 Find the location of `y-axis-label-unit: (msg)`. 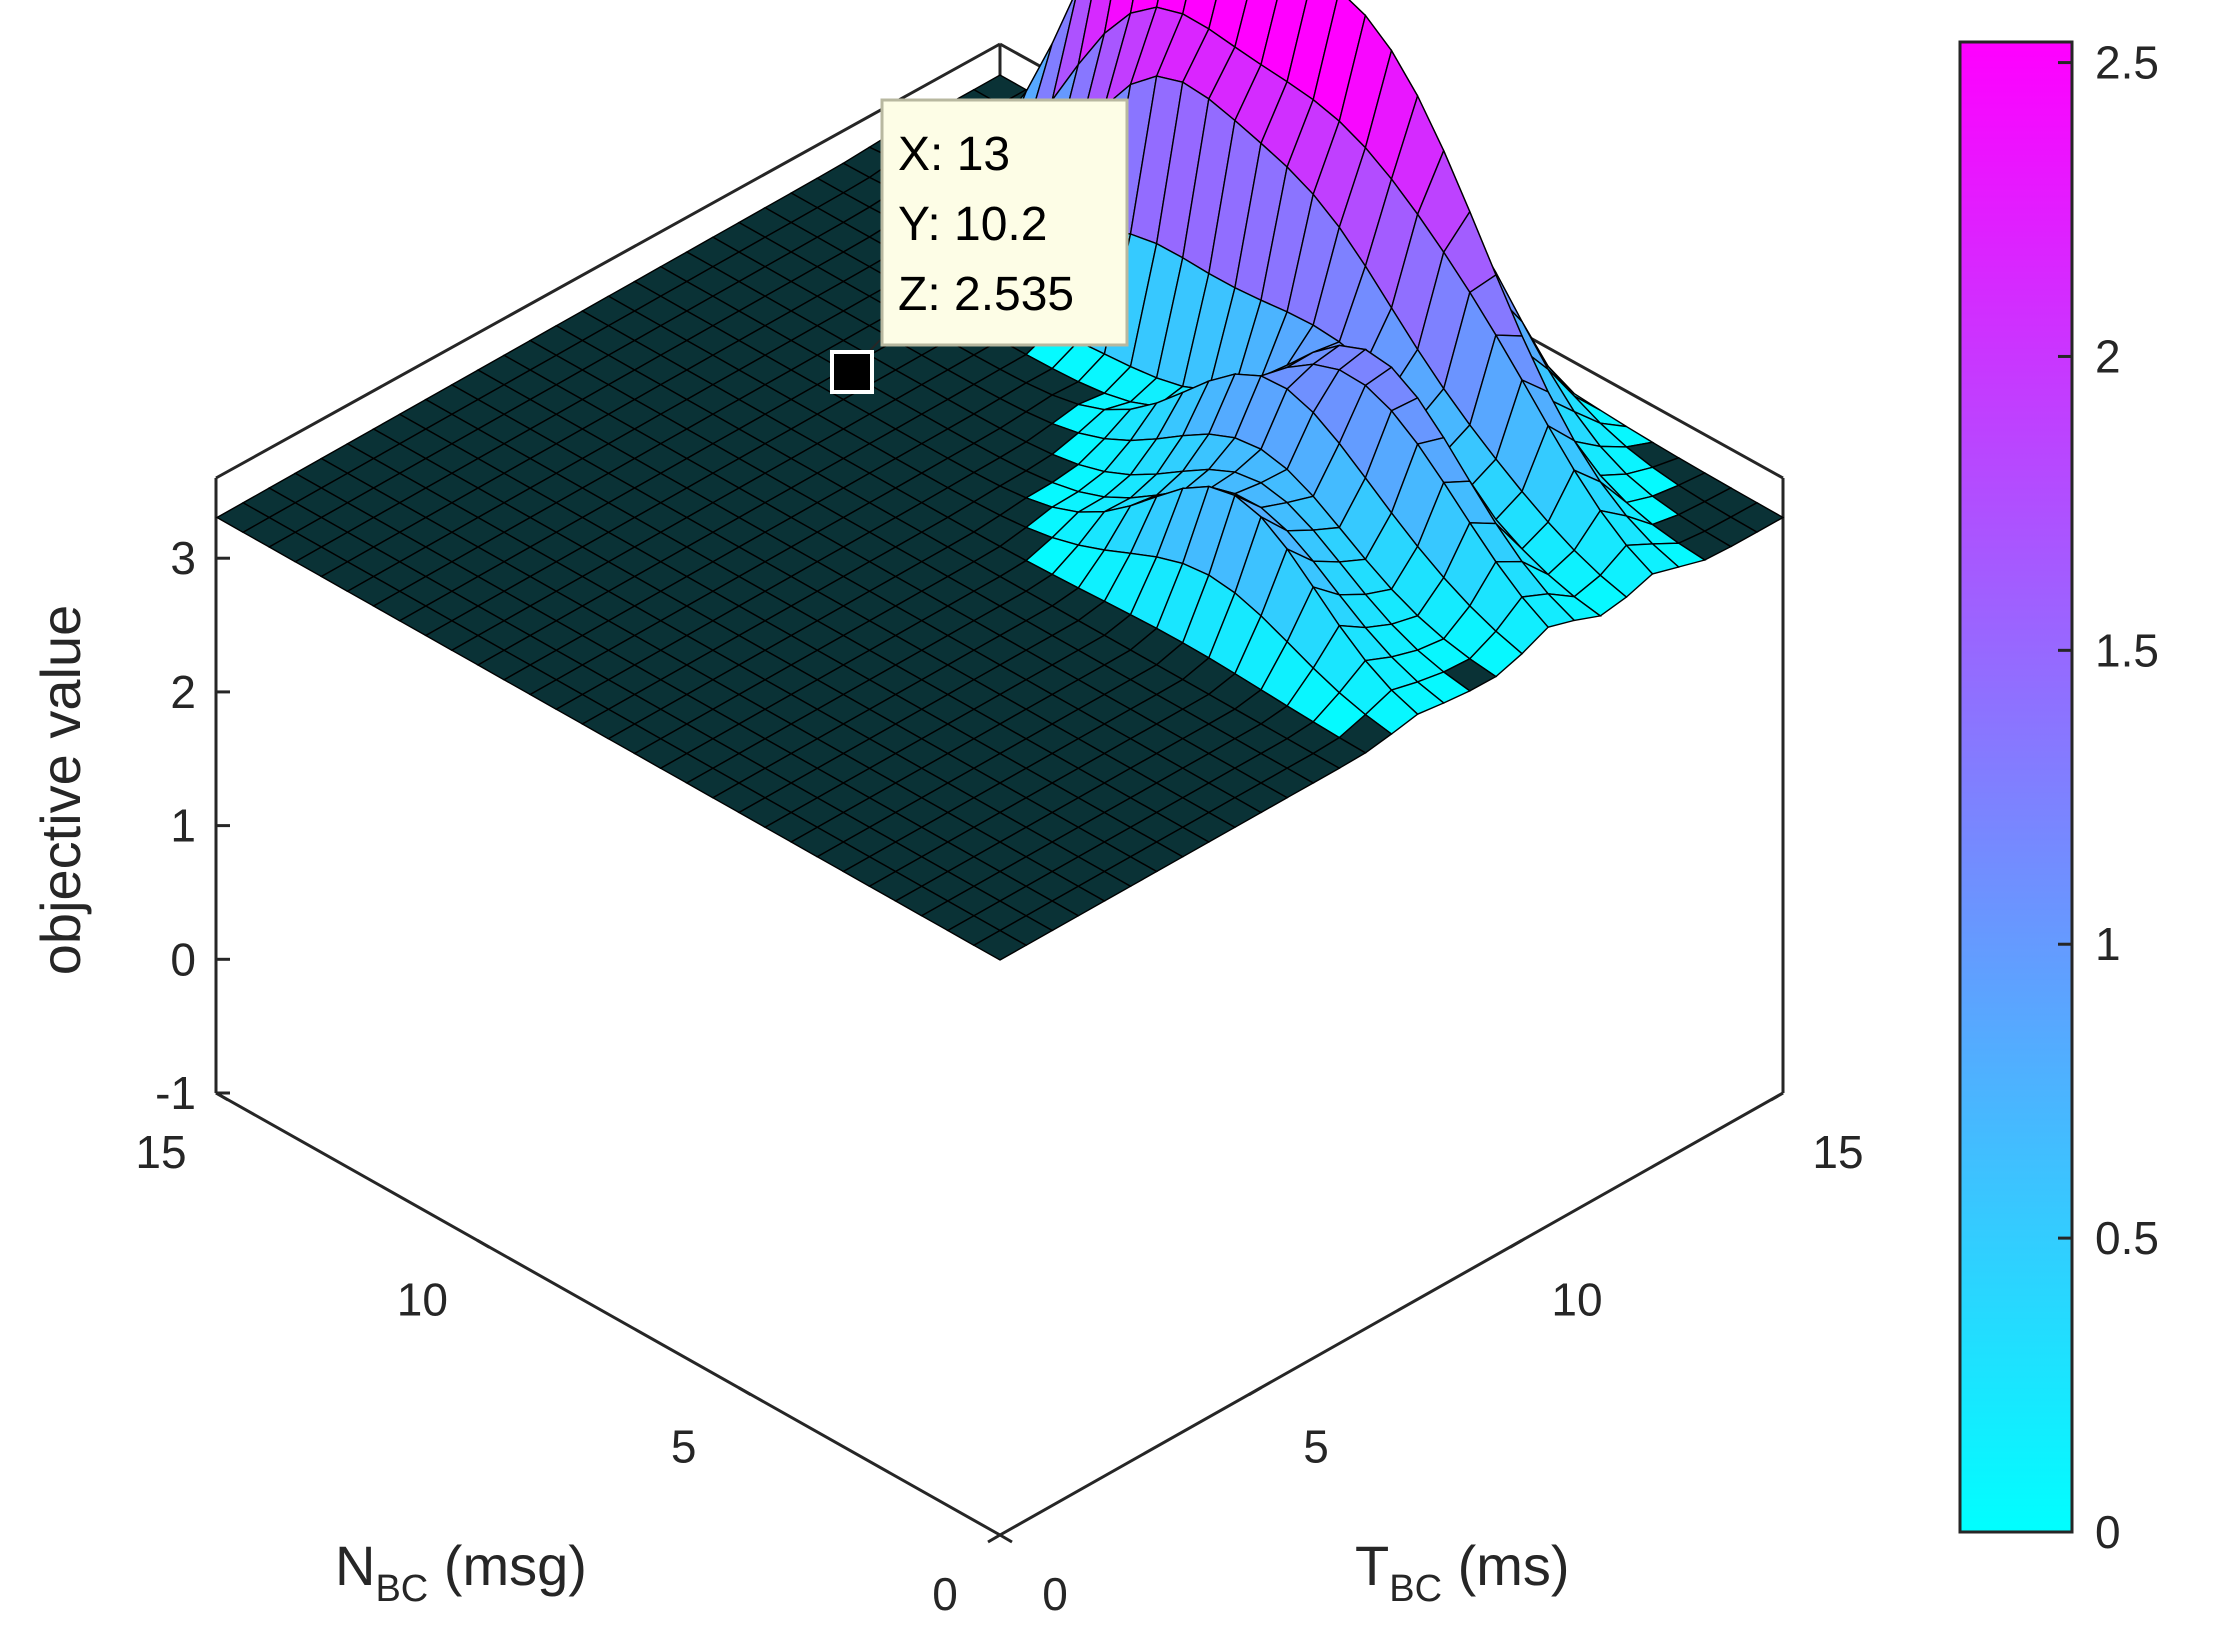

y-axis-label-unit: (msg) is located at coordinates (507, 1565).